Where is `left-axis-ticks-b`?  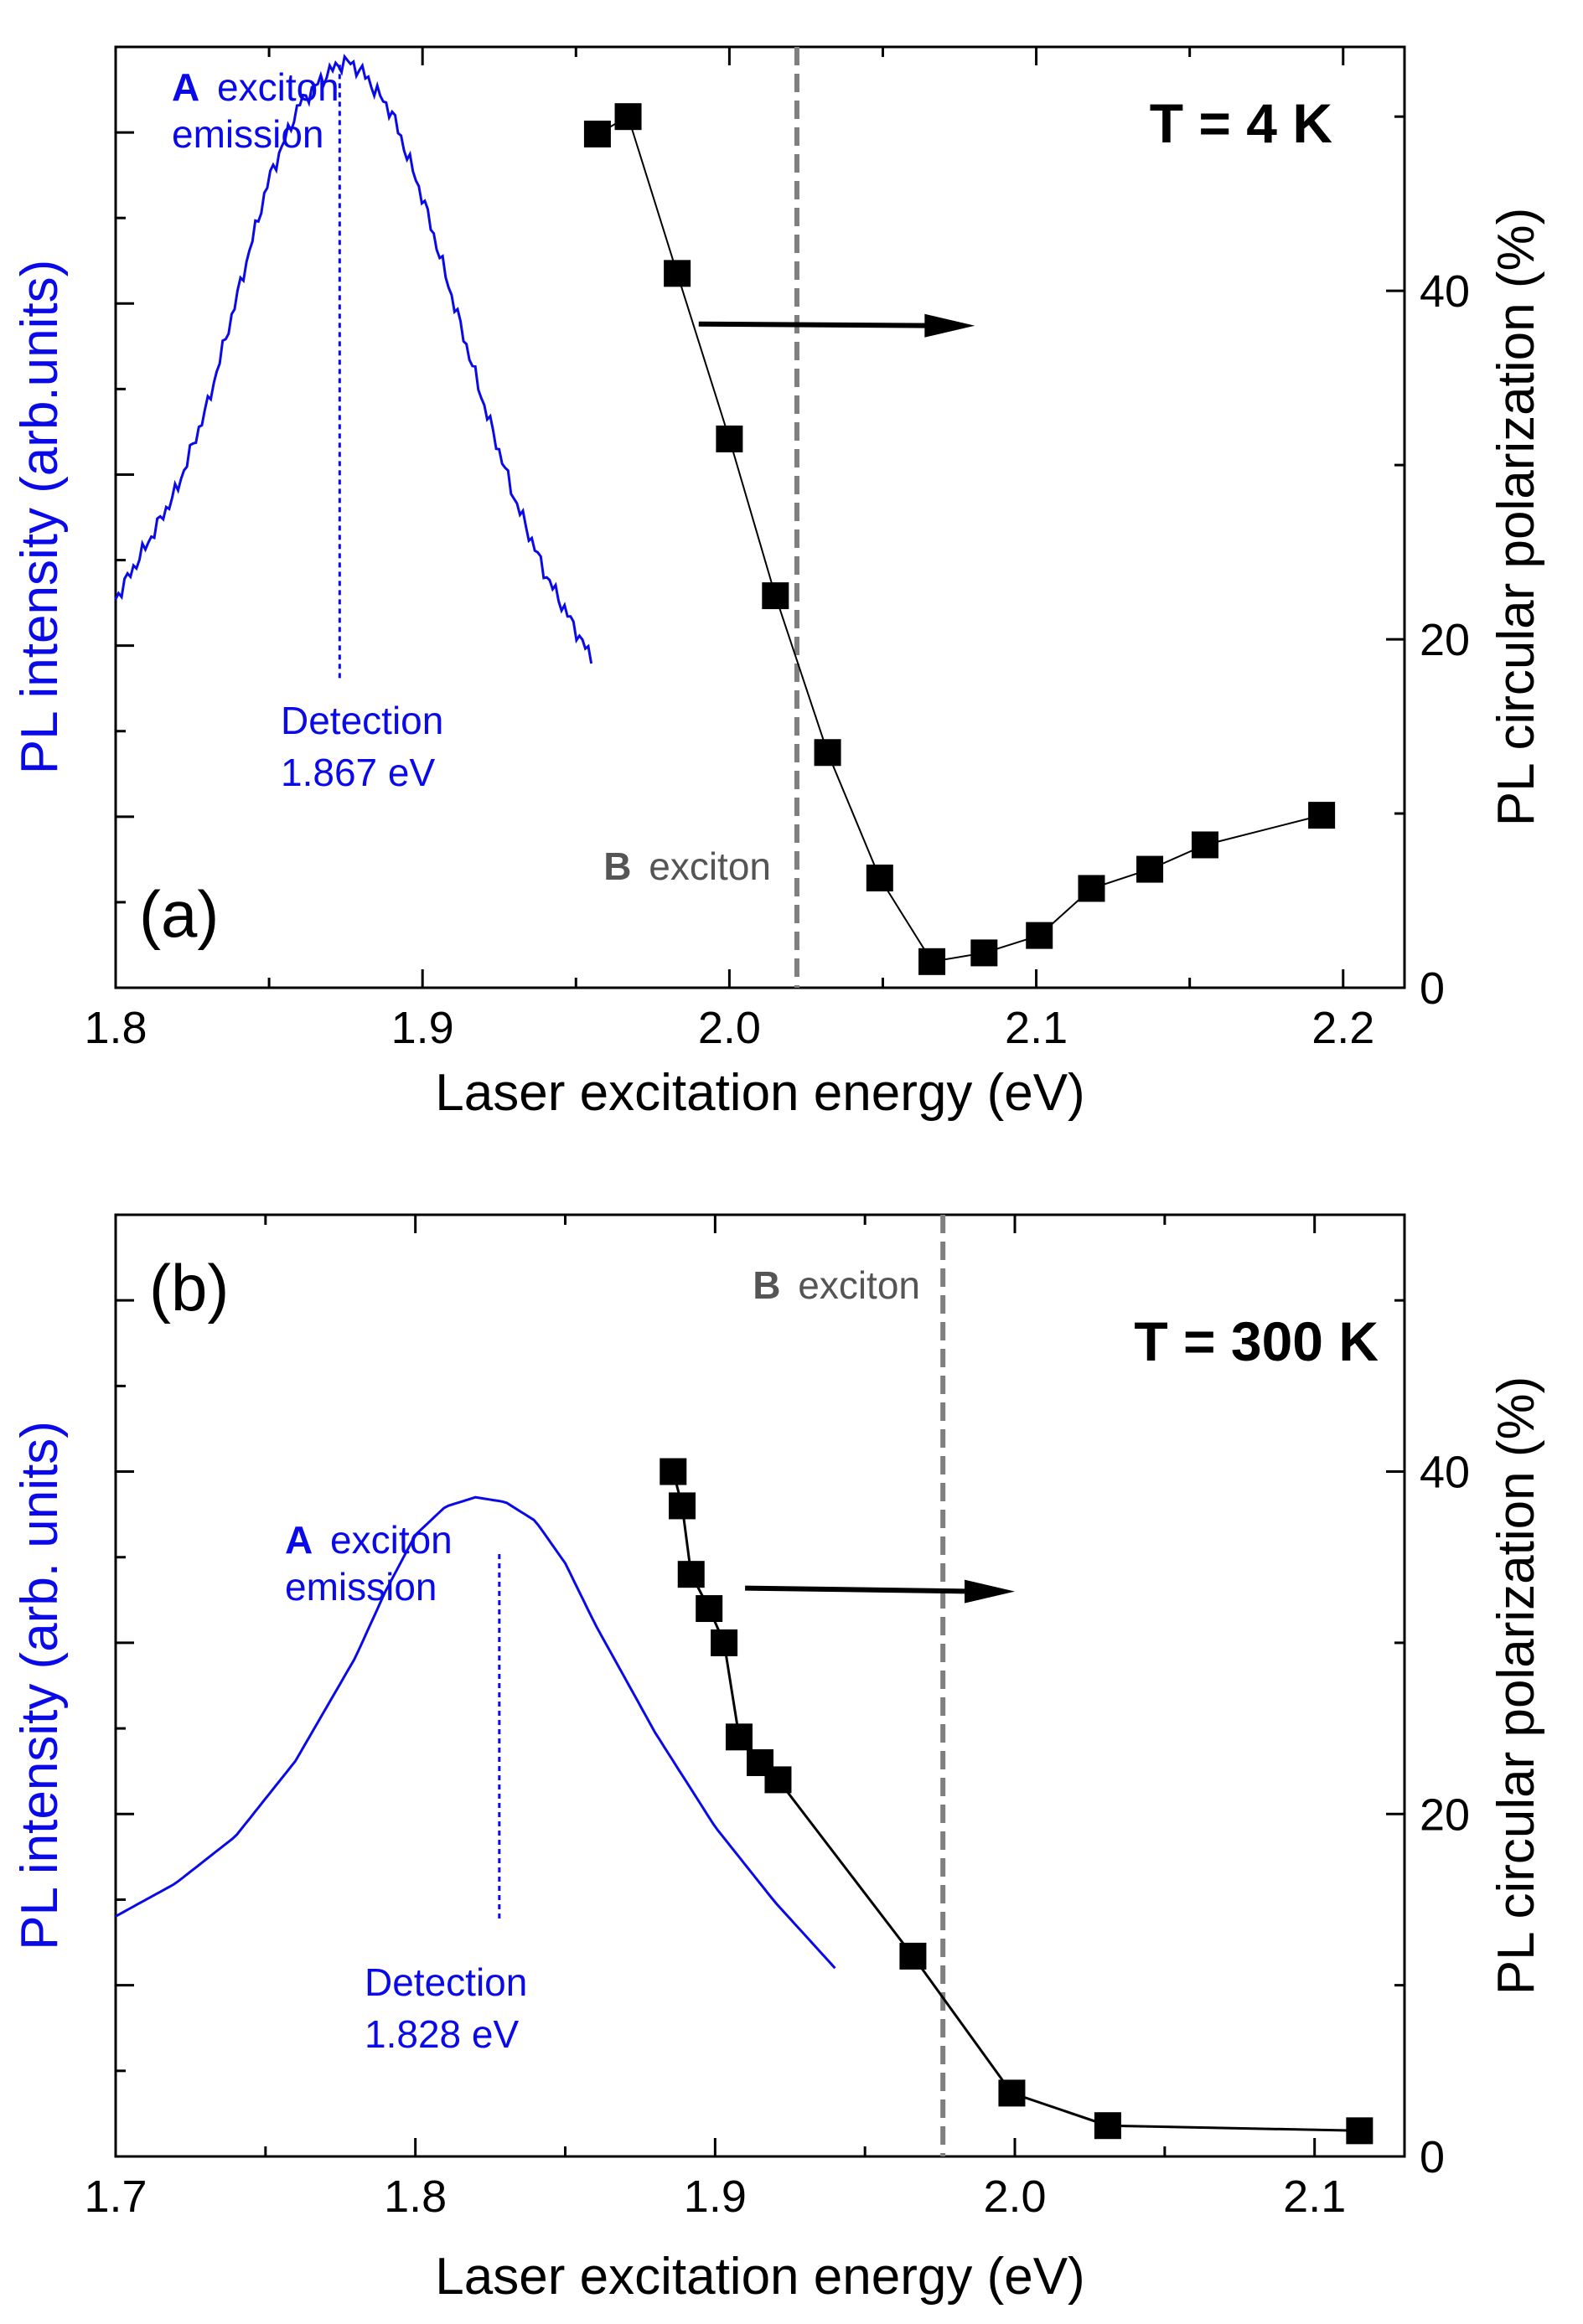
left-axis-ticks-b is located at coordinates (125, 1686).